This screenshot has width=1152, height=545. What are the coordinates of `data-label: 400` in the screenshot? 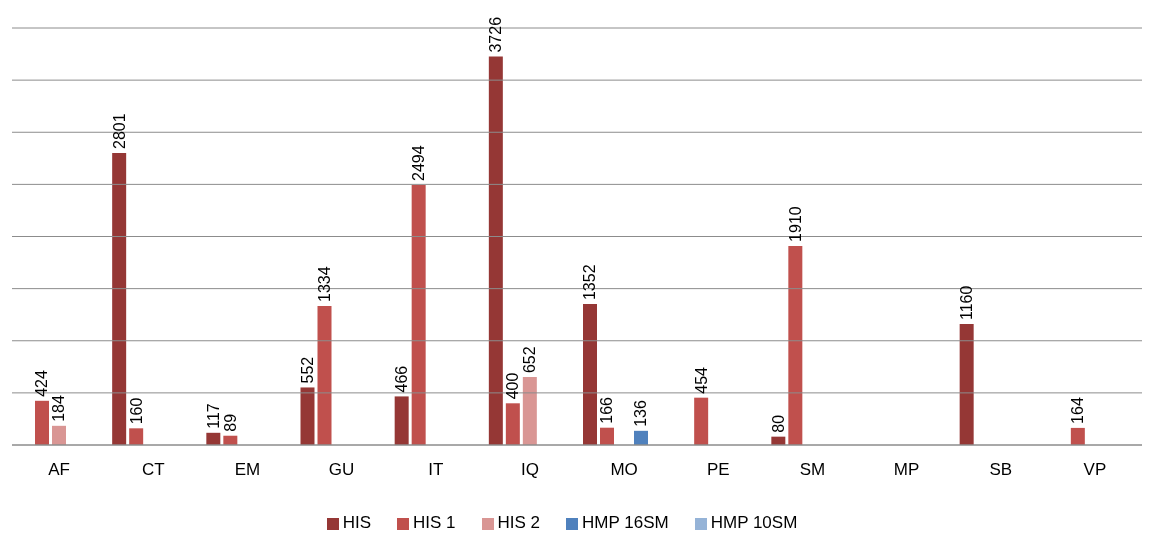 It's located at (513, 386).